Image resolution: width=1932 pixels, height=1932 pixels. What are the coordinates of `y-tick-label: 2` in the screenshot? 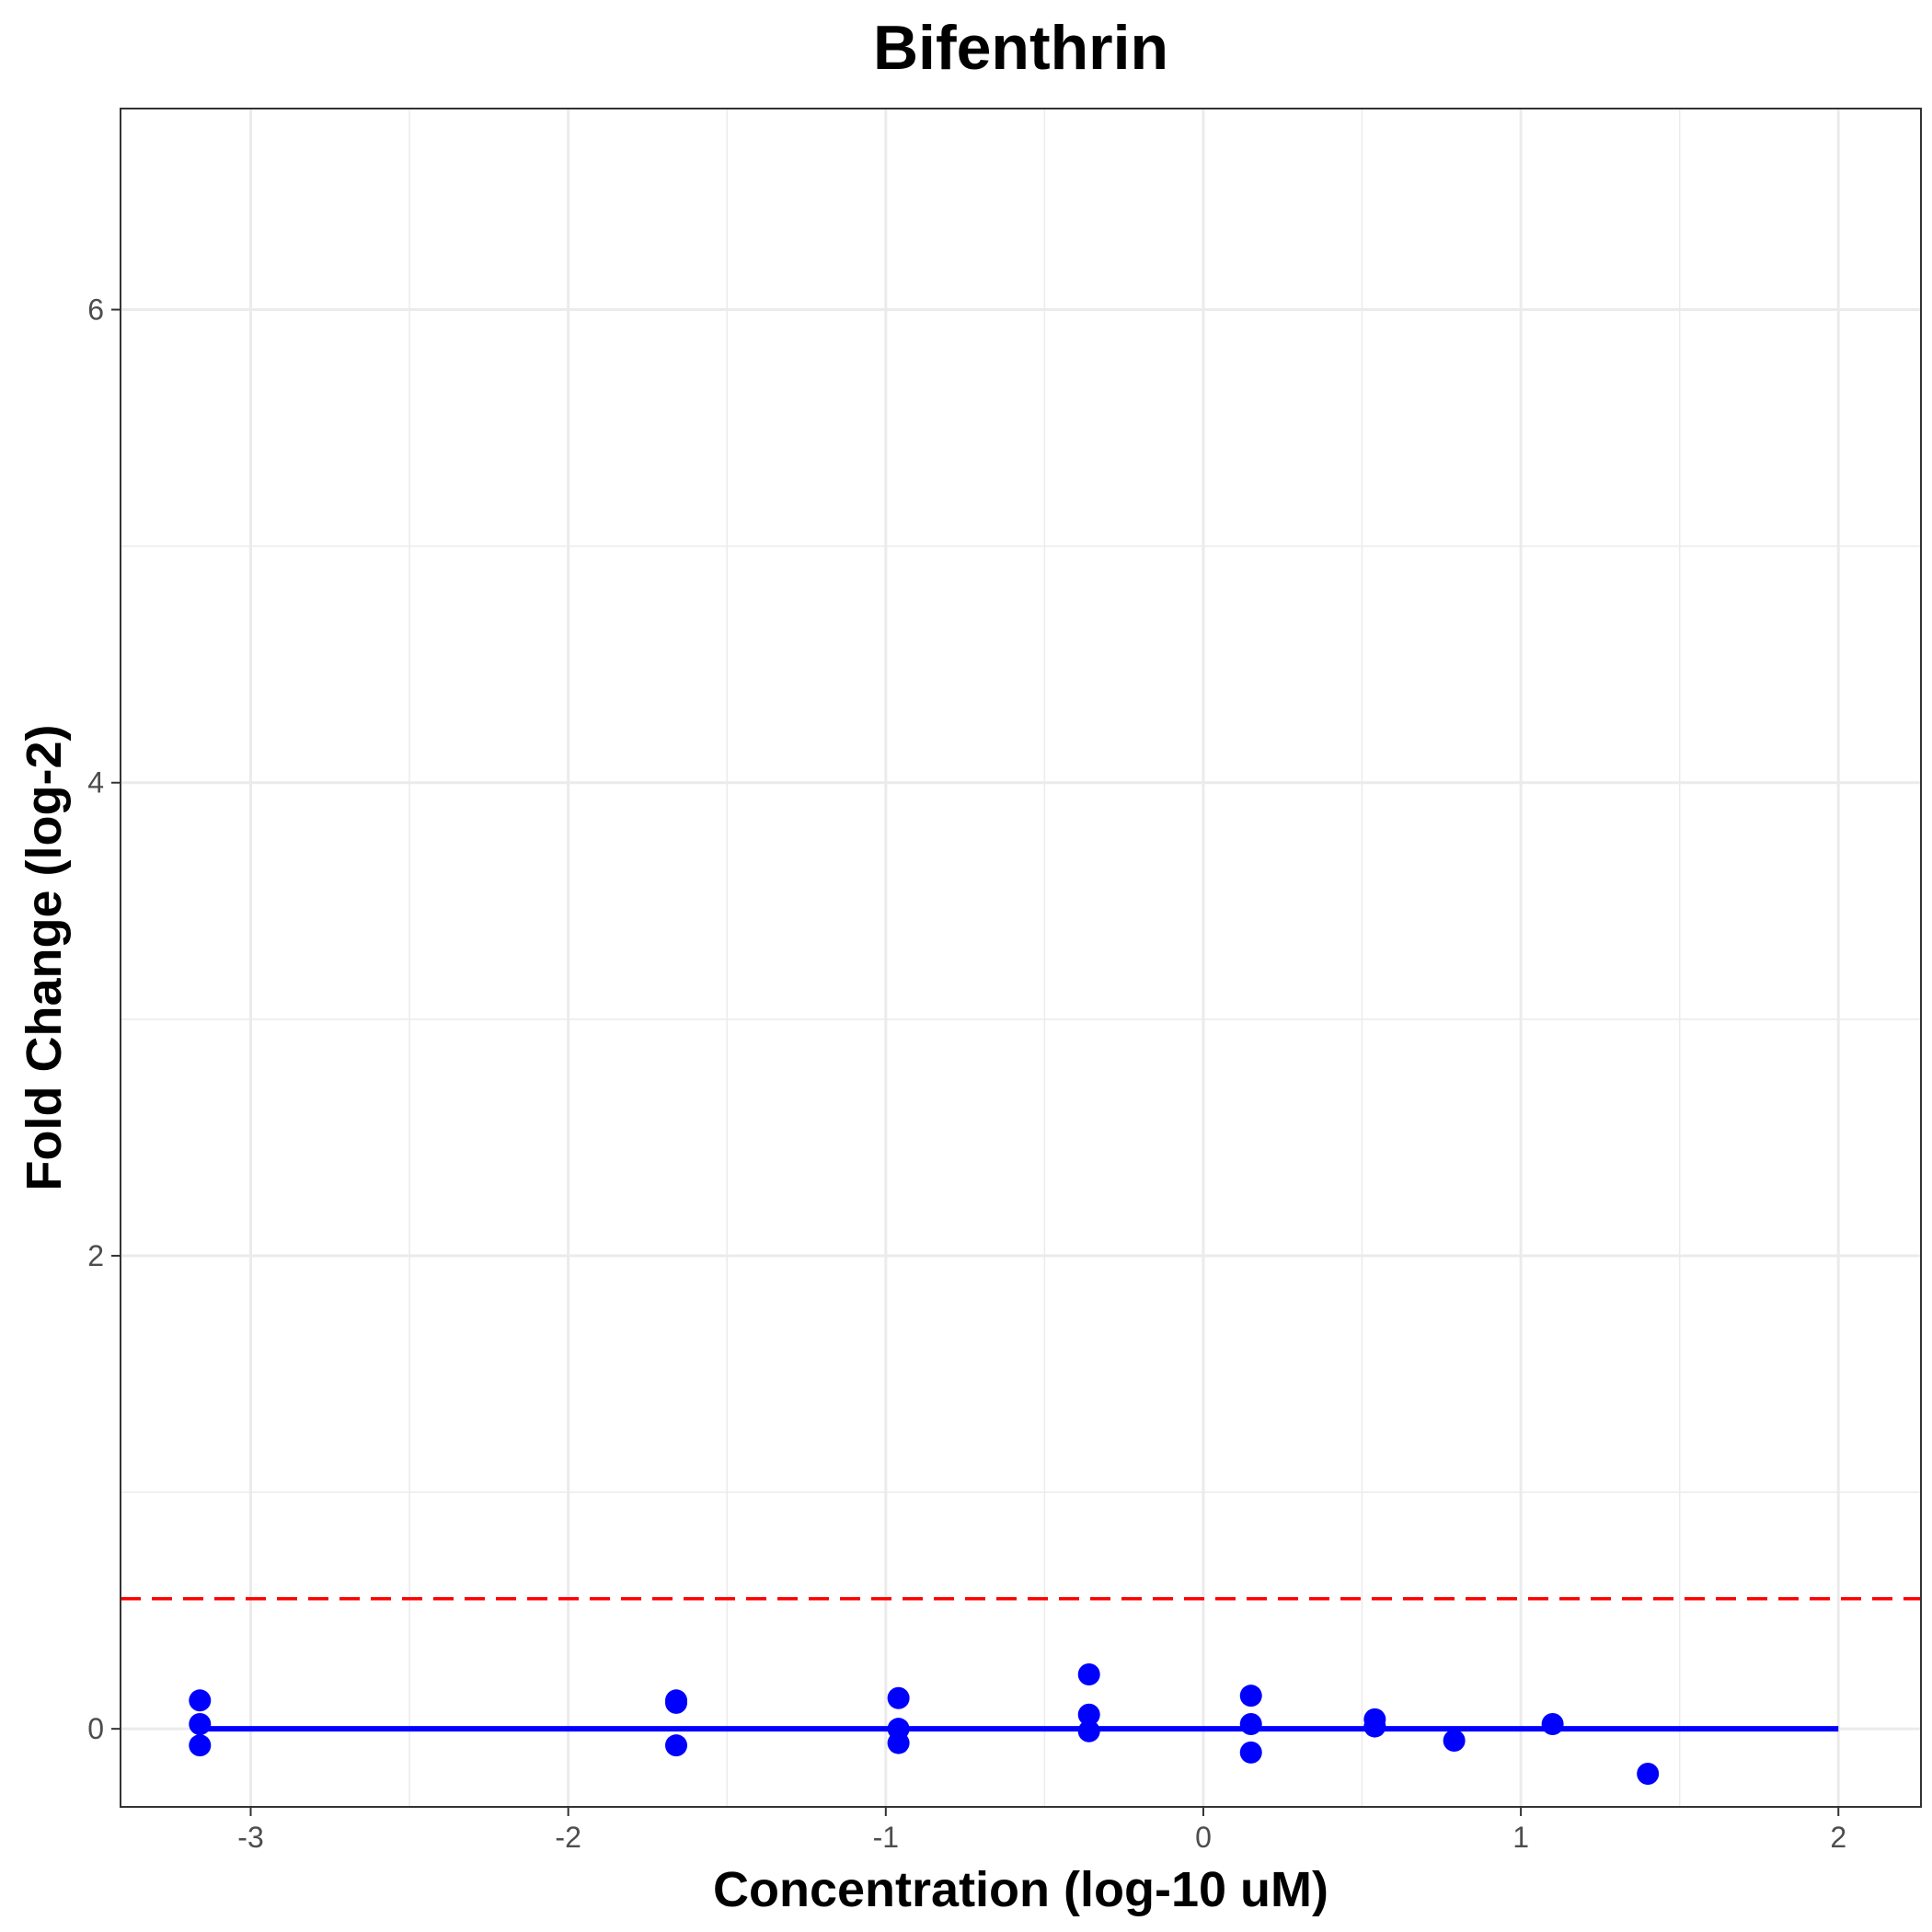 It's located at (95, 1255).